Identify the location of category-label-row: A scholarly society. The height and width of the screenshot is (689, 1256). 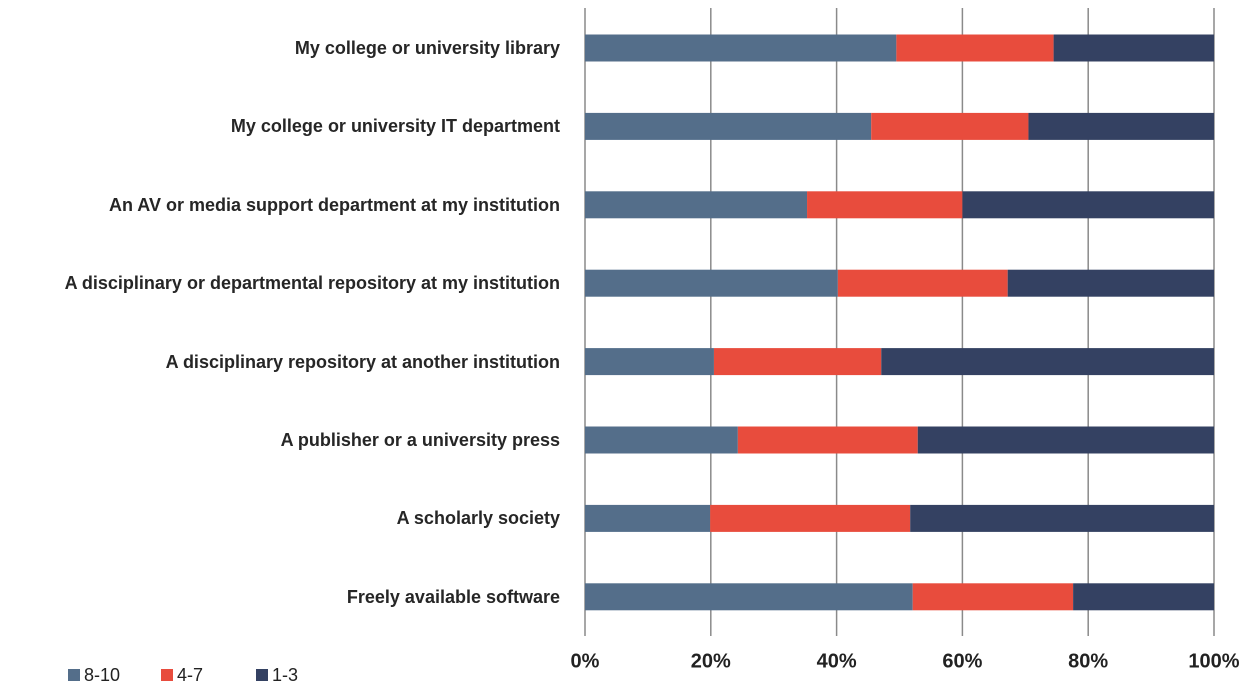
(280, 518).